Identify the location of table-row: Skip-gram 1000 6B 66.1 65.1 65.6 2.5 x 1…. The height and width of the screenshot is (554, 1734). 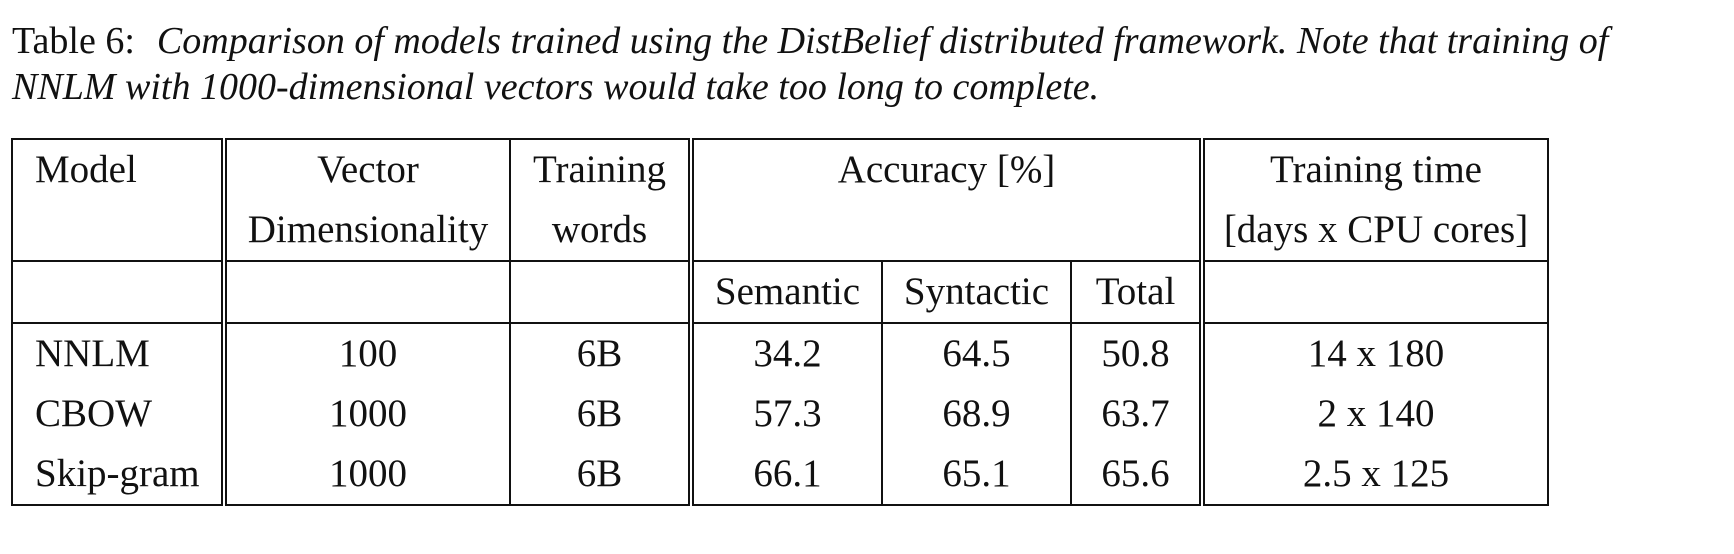
(780, 474).